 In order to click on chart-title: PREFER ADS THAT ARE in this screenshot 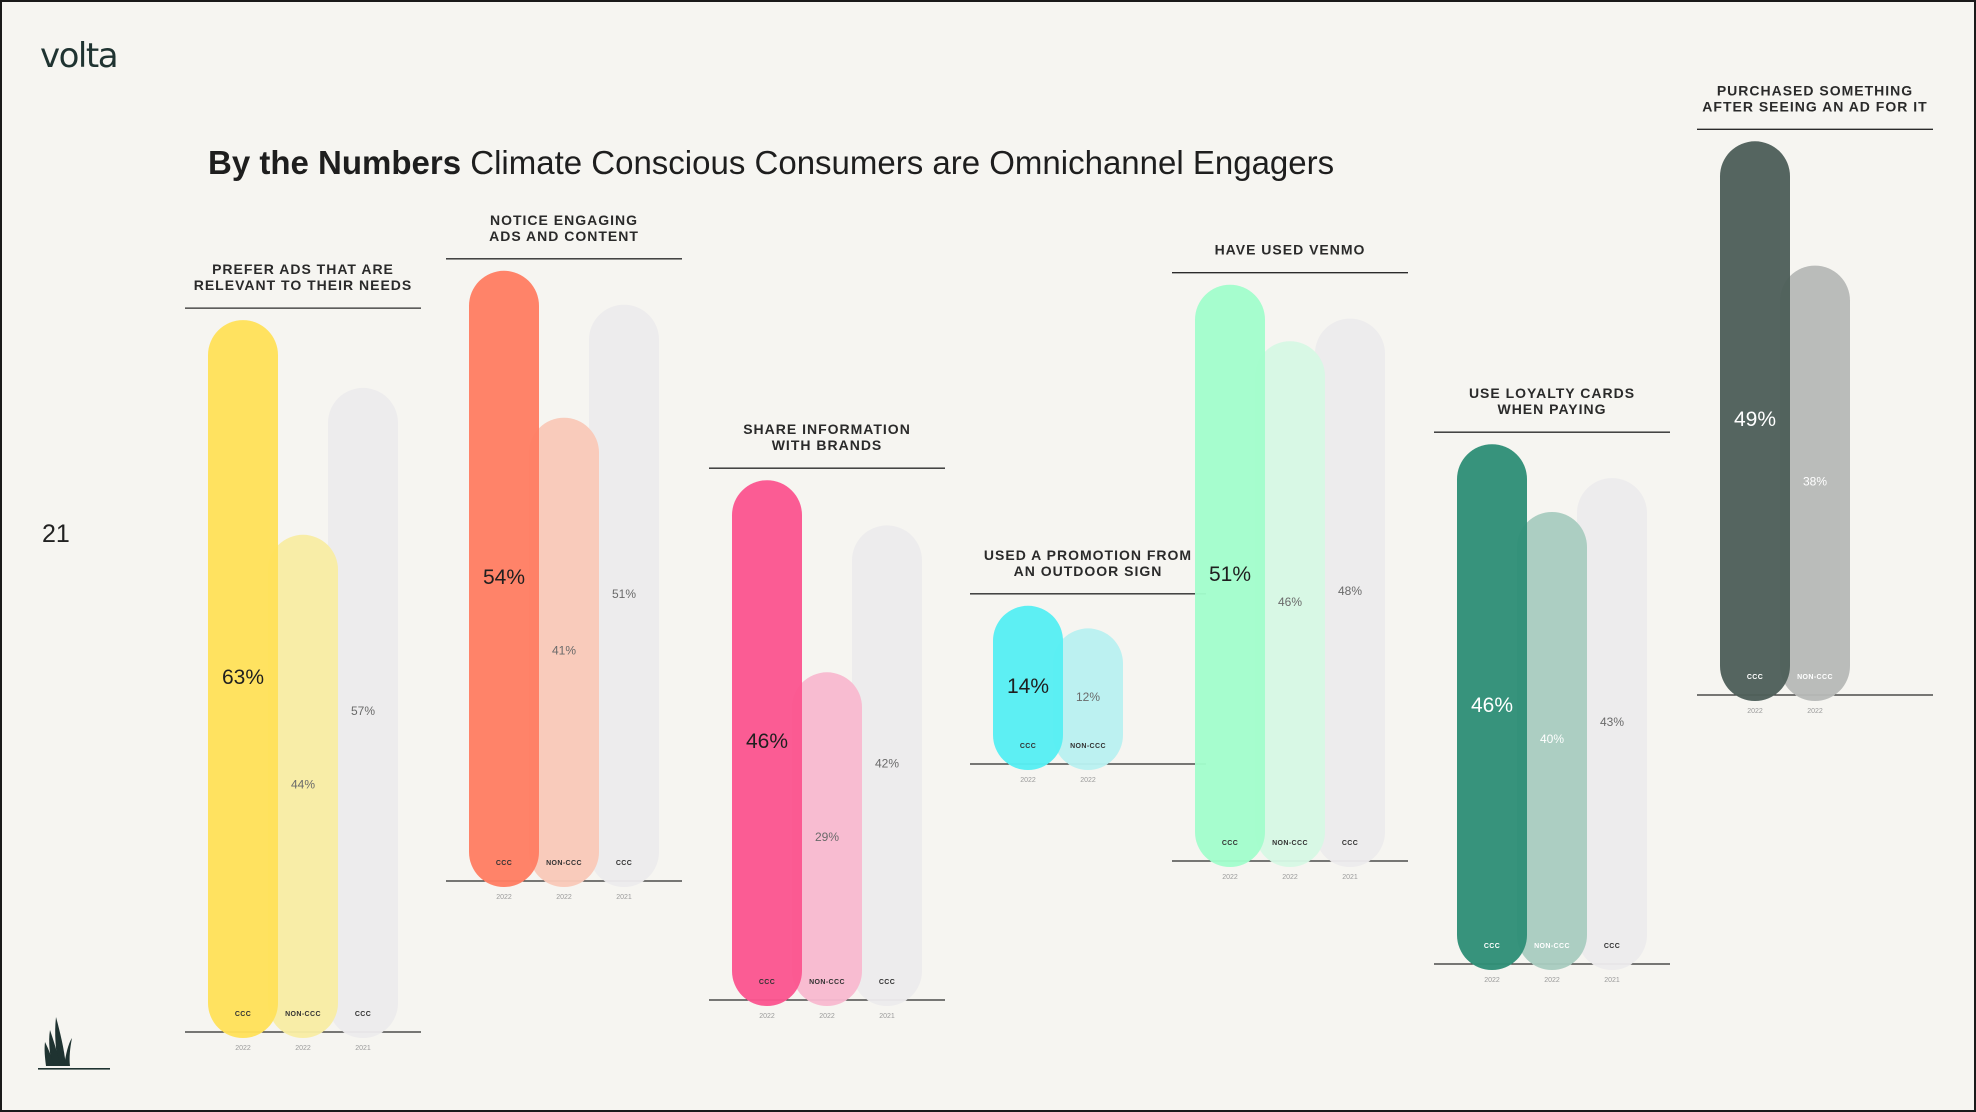, I will do `click(303, 269)`.